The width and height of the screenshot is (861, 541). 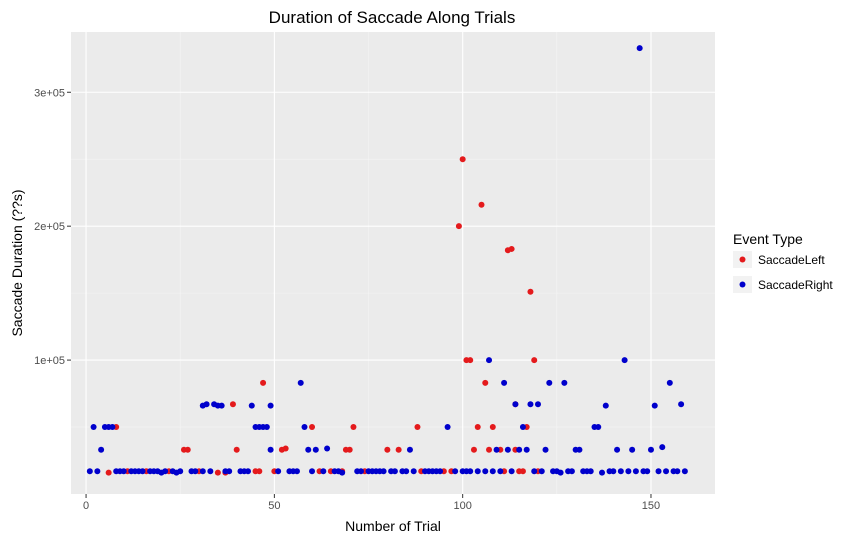 What do you see at coordinates (795, 285) in the screenshot?
I see `legend-label-saccaderight: SaccadeRight` at bounding box center [795, 285].